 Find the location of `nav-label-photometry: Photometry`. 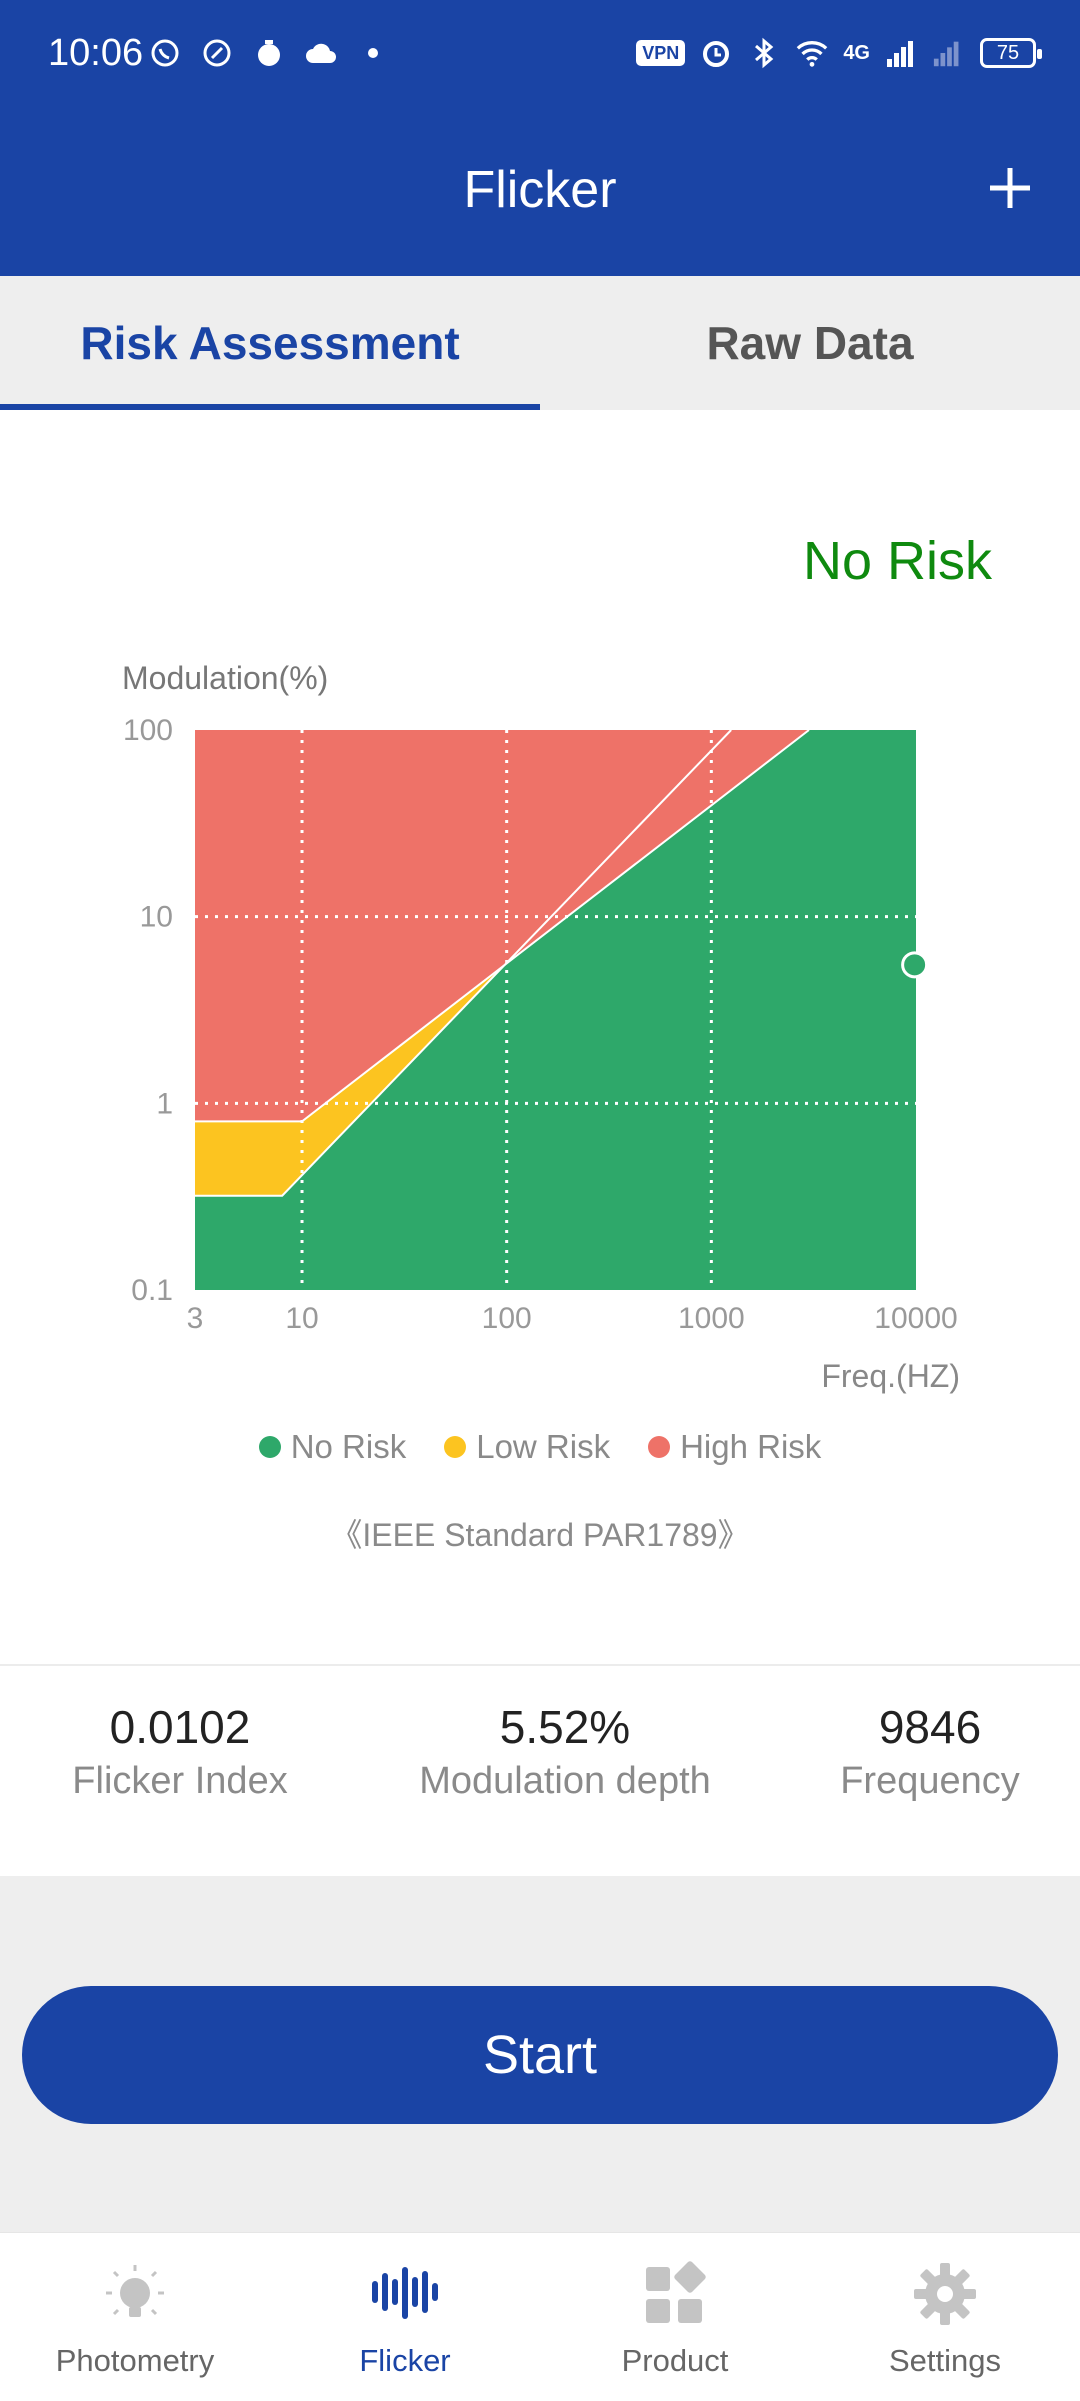

nav-label-photometry: Photometry is located at coordinates (135, 2360).